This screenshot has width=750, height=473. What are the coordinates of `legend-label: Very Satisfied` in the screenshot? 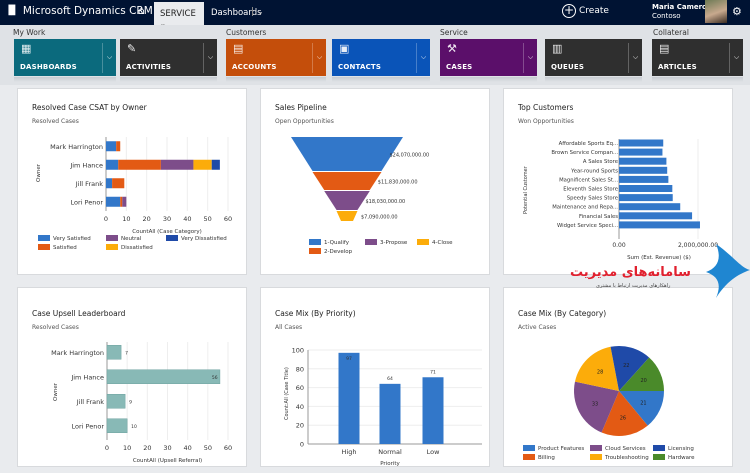 It's located at (72, 239).